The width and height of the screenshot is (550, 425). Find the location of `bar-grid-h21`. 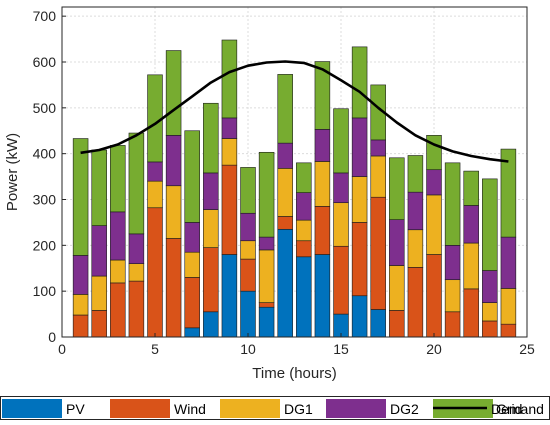

bar-grid-h21 is located at coordinates (452, 204).